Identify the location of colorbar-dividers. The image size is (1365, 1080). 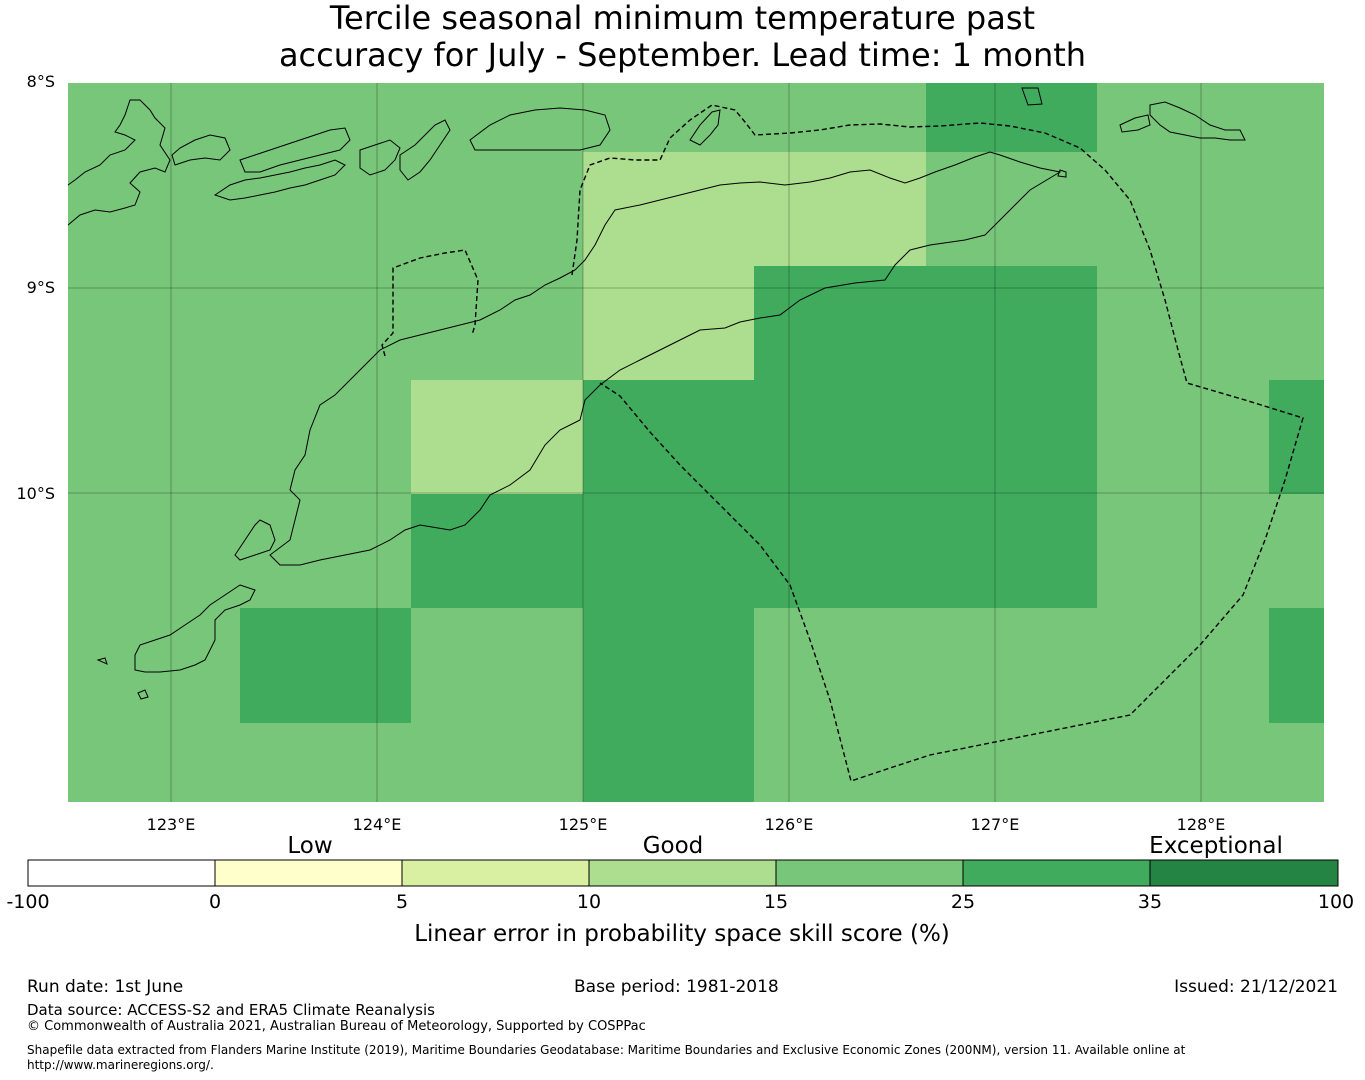
(682, 873).